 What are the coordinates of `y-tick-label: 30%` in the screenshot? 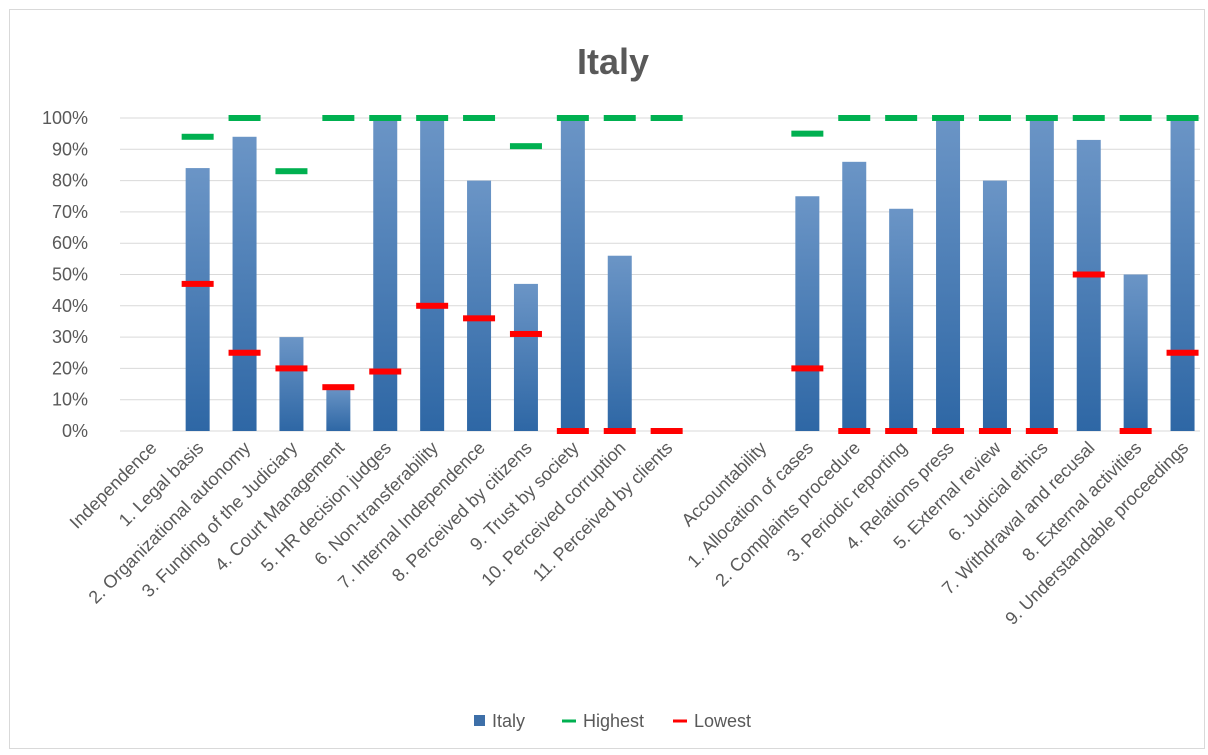 It's located at (70, 337).